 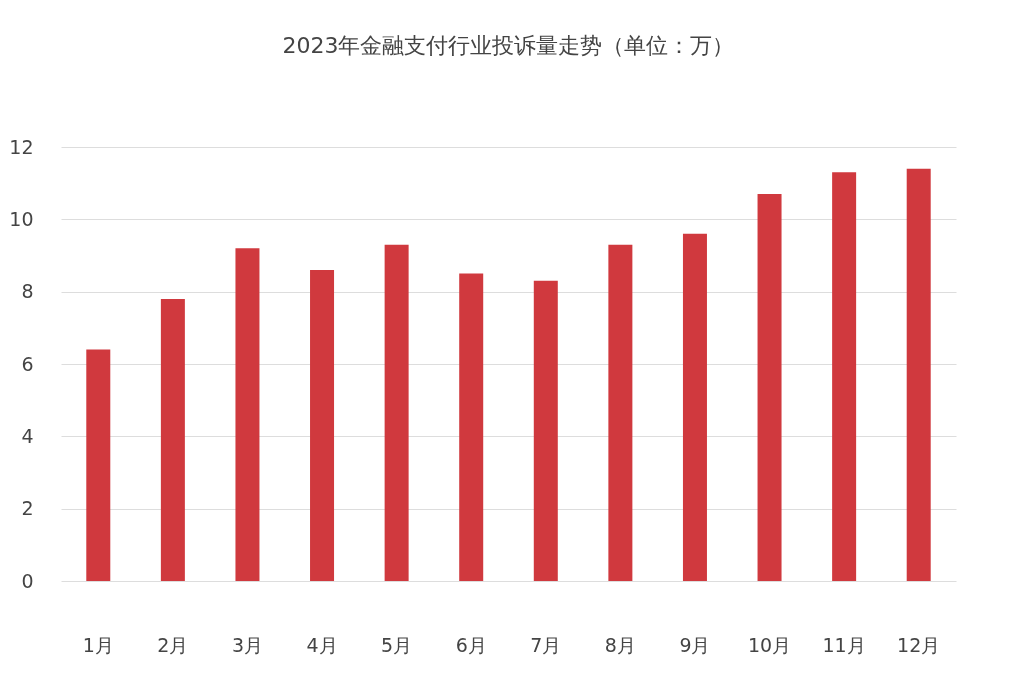 I want to click on x-tick-label: 4月, so click(x=322, y=644).